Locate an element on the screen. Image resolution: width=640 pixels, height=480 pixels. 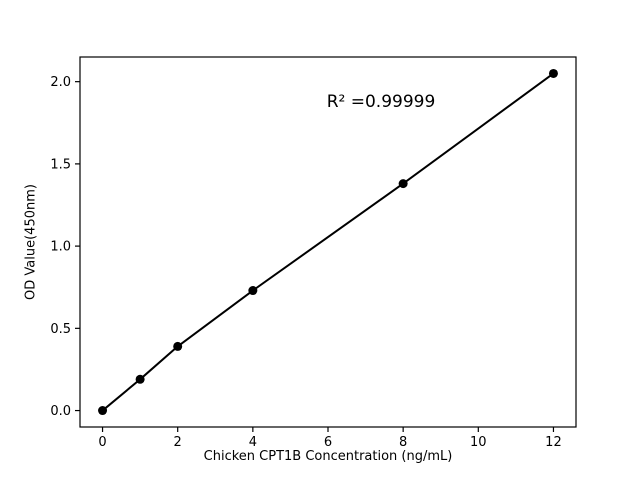
x-tick-label: 12 is located at coordinates (553, 442).